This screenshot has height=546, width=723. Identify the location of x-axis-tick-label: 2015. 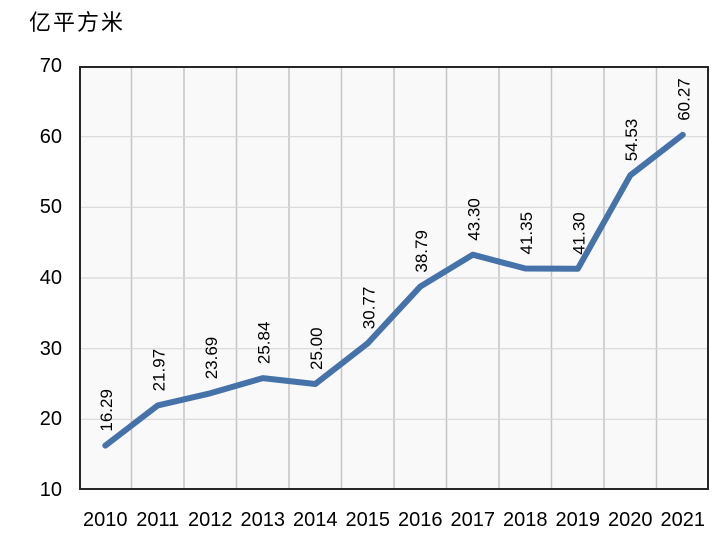
(368, 520).